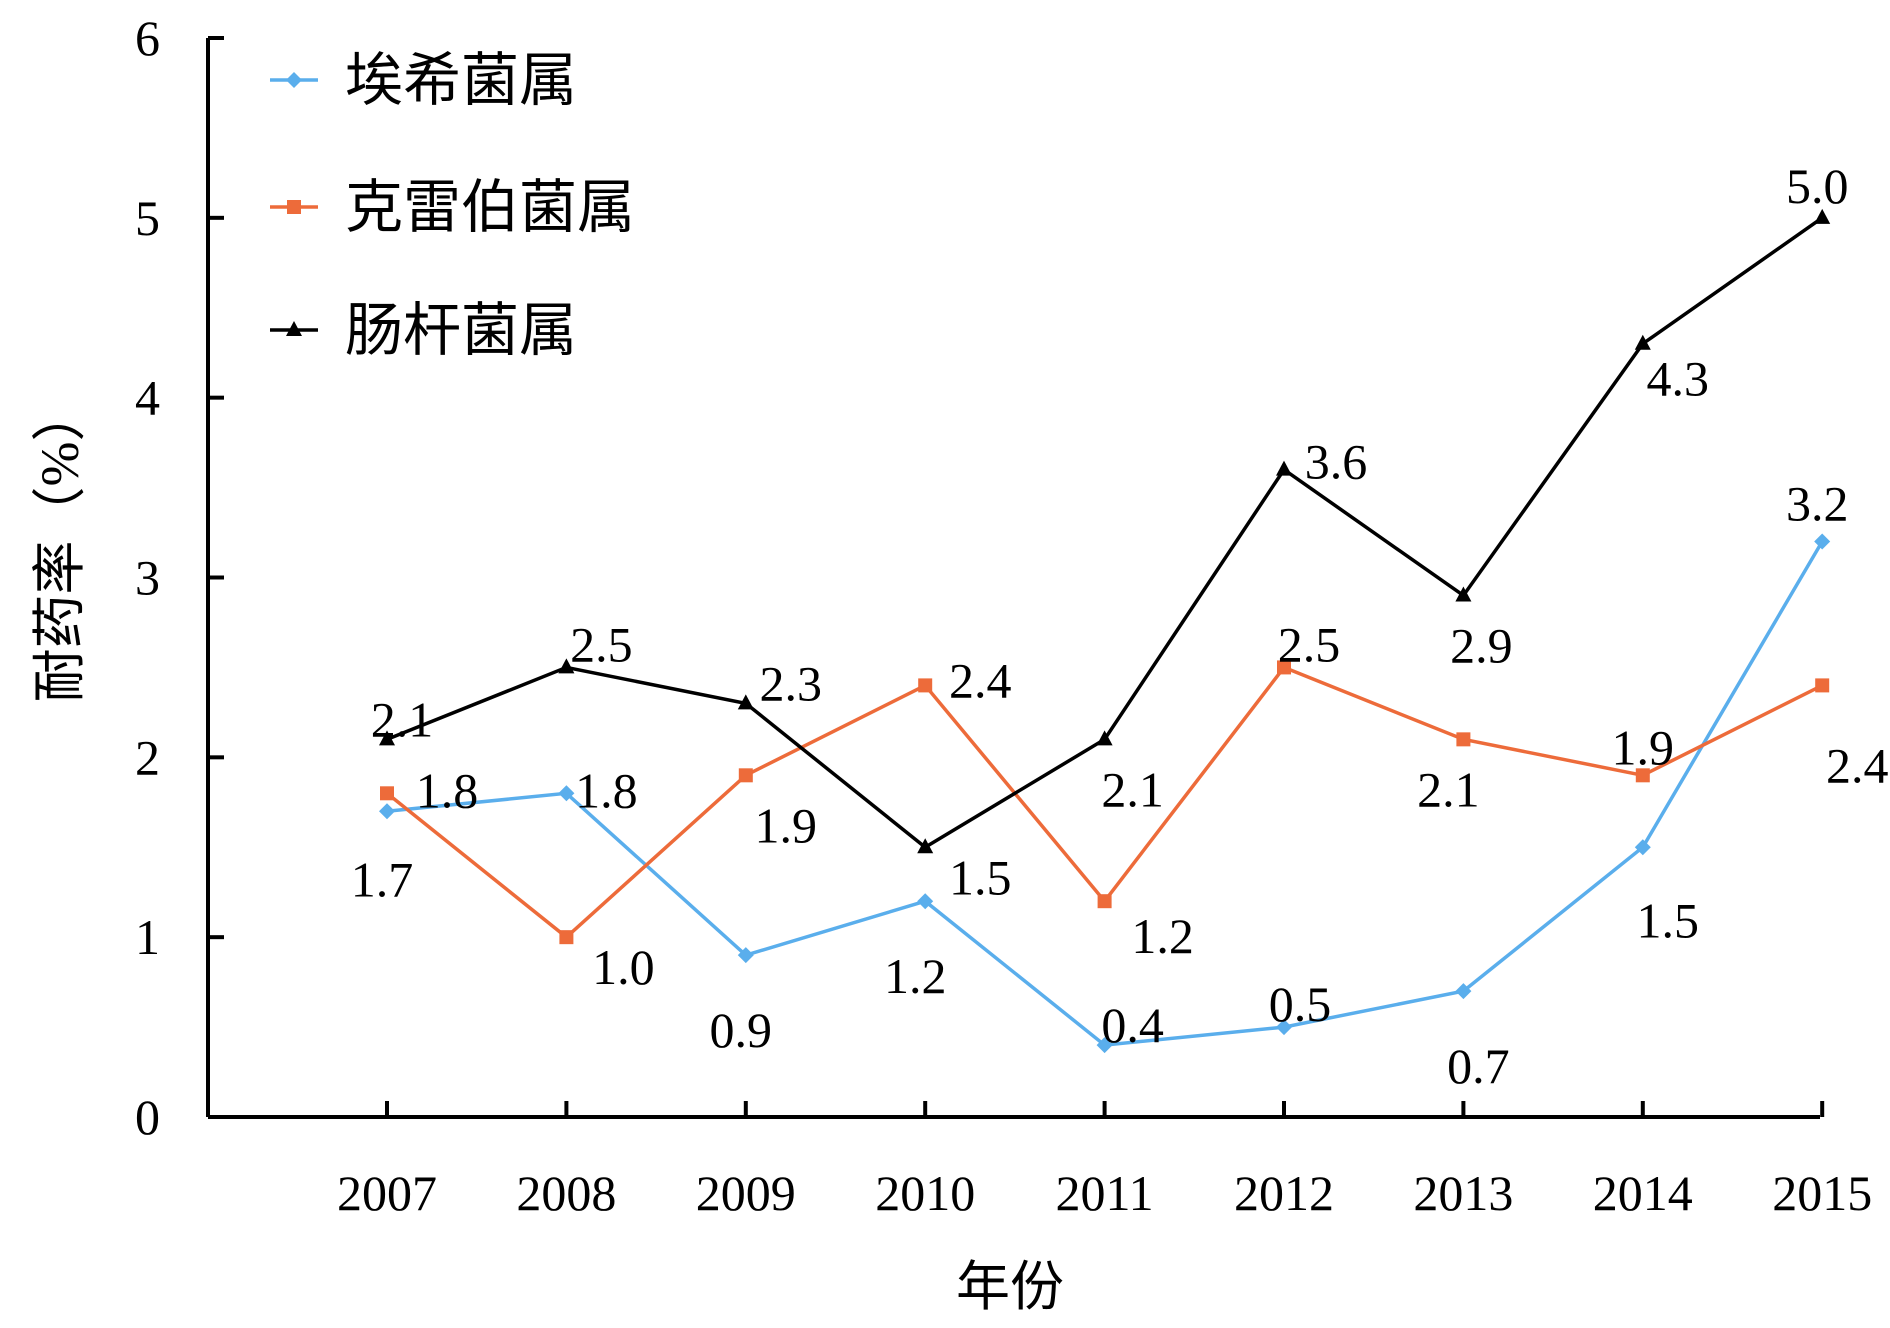  What do you see at coordinates (566, 1193) in the screenshot?
I see `x-tick-label: 2008` at bounding box center [566, 1193].